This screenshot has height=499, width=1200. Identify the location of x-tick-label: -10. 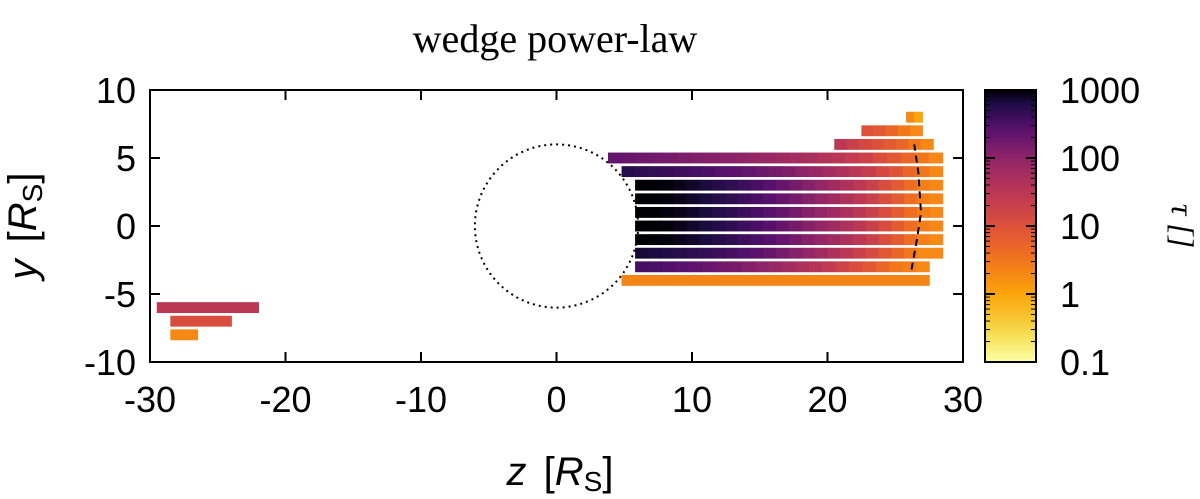
(421, 399).